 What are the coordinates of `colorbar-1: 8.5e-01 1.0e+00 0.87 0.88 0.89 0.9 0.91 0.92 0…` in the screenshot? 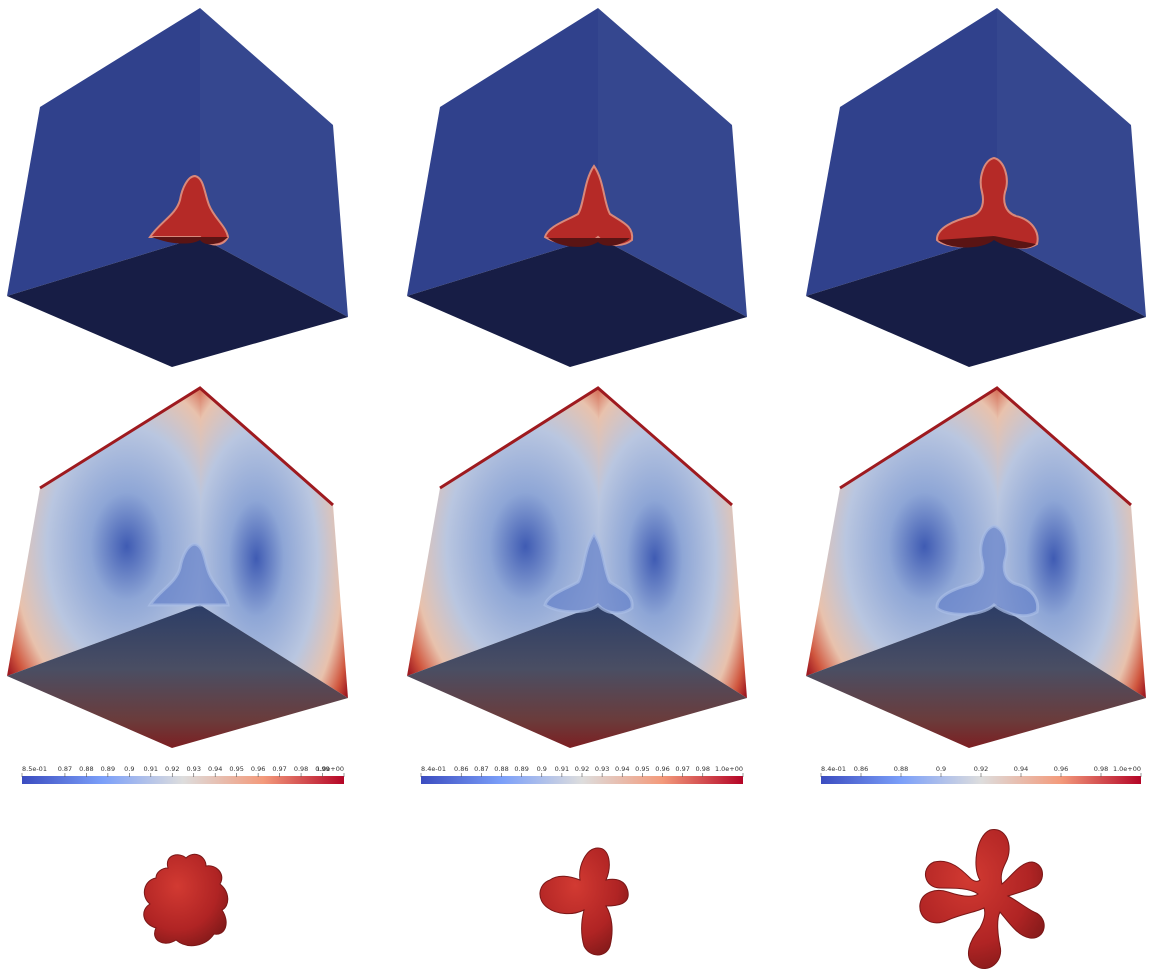 It's located at (183, 774).